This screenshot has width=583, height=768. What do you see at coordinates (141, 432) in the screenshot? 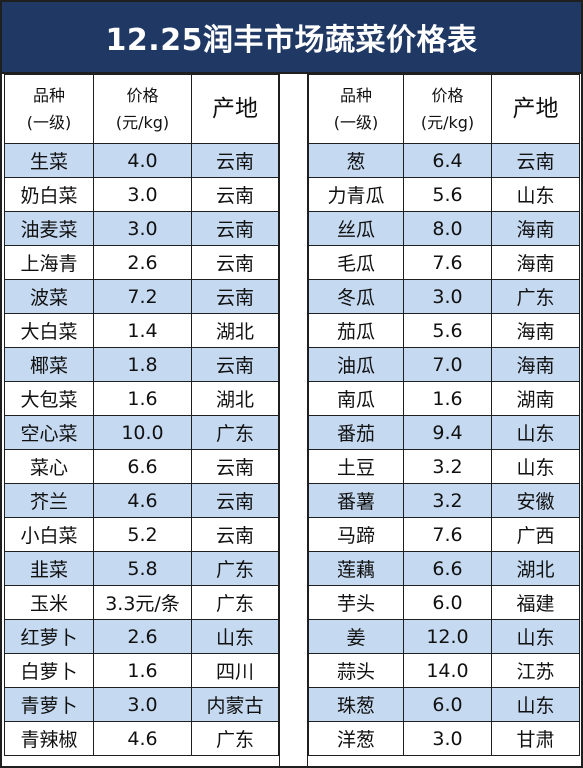
I see `table-row: 空心菜 10.0 广东` at bounding box center [141, 432].